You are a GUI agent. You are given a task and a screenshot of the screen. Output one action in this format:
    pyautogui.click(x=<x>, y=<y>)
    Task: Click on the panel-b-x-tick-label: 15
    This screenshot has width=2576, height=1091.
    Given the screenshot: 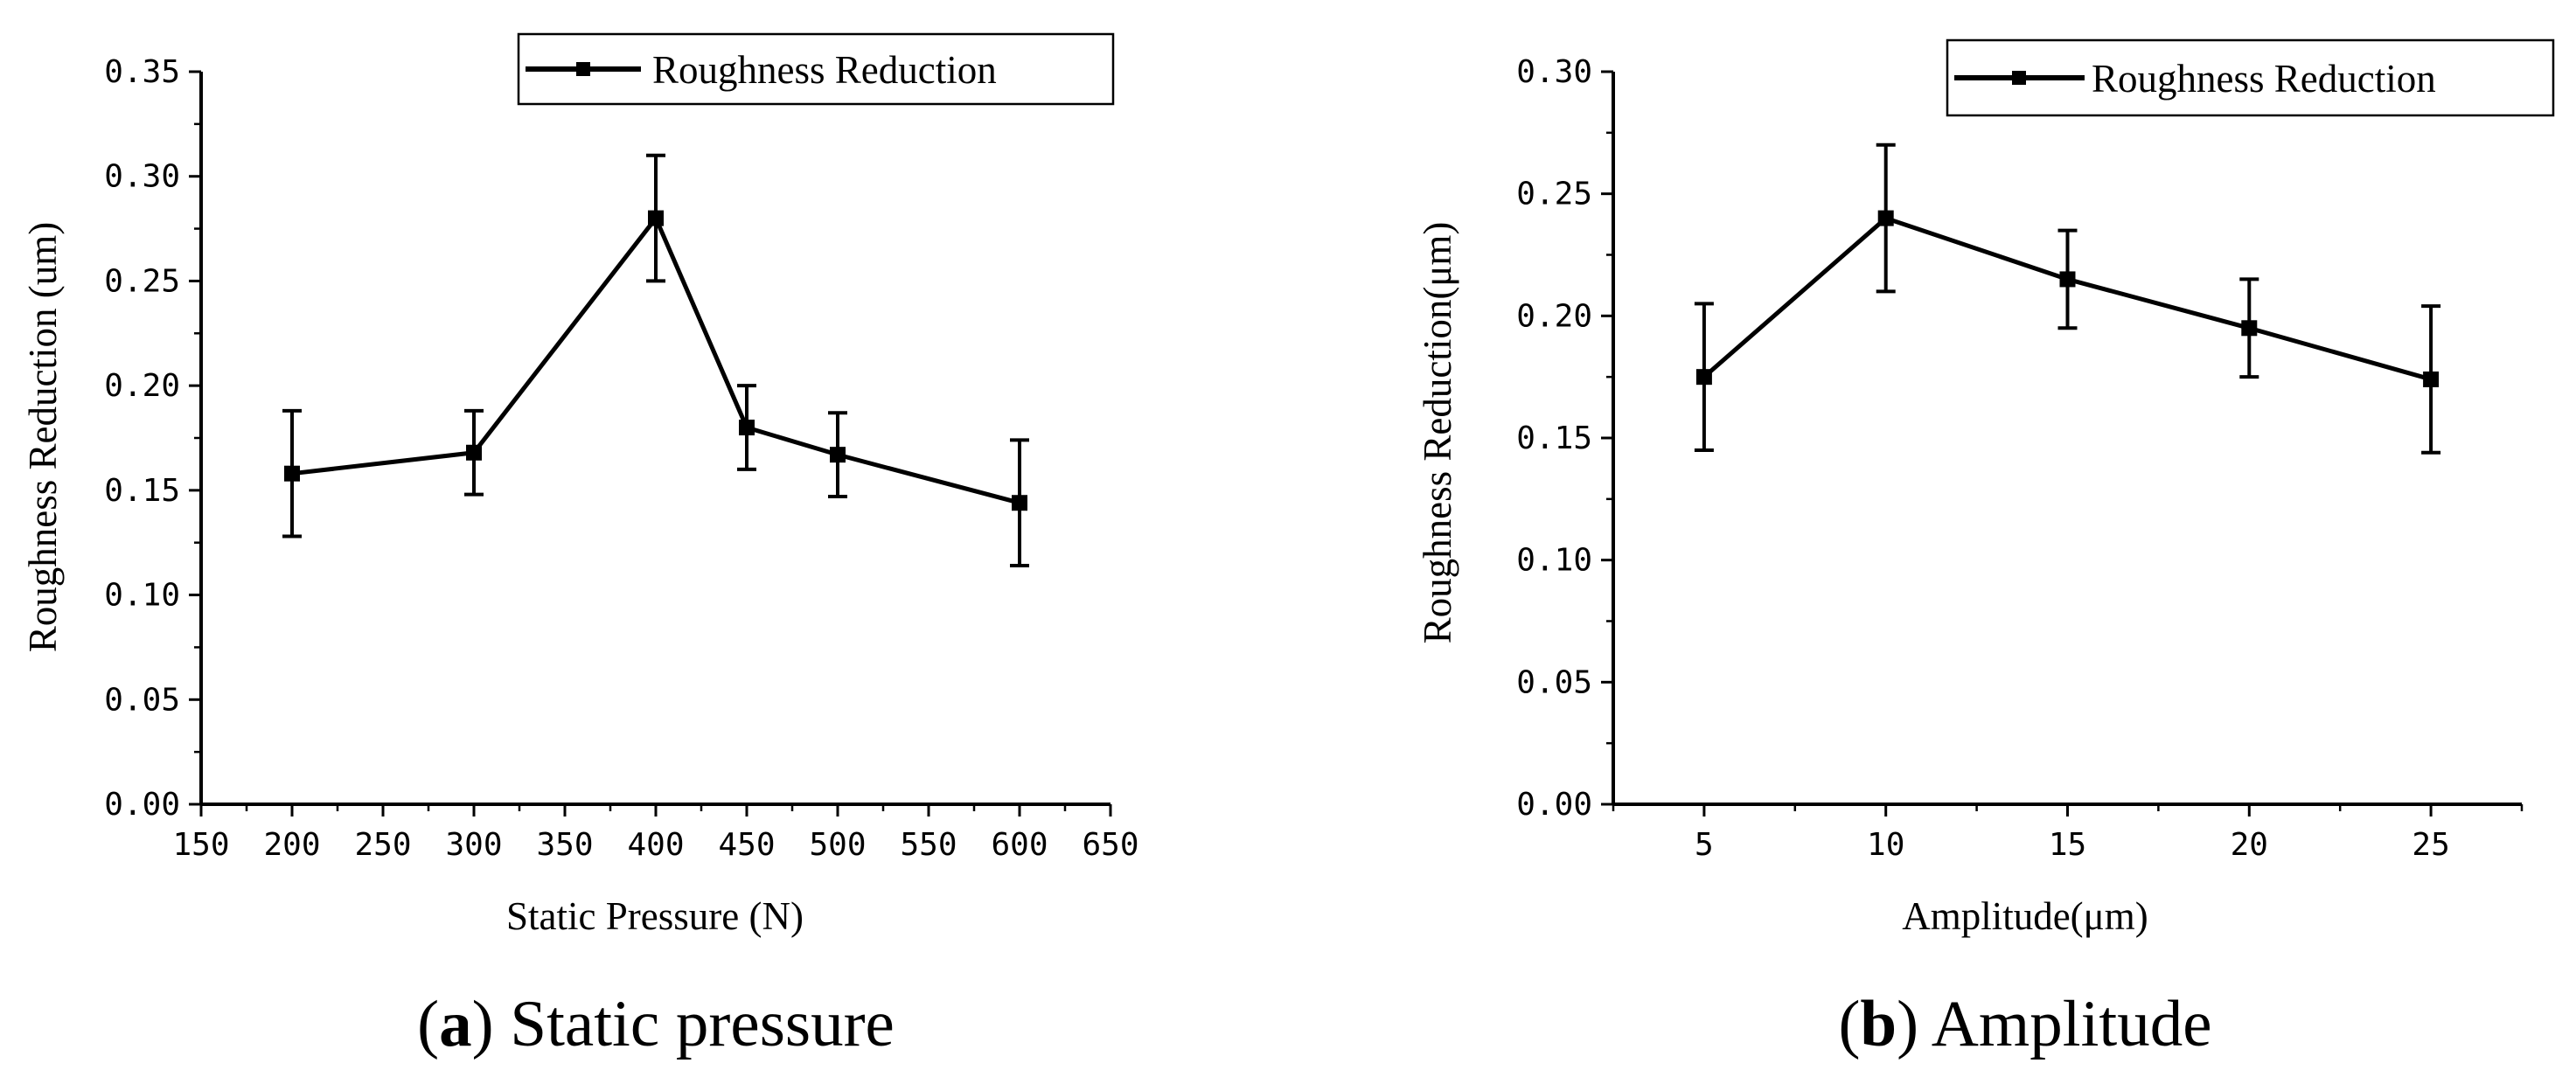 What is the action you would take?
    pyautogui.click(x=2067, y=845)
    